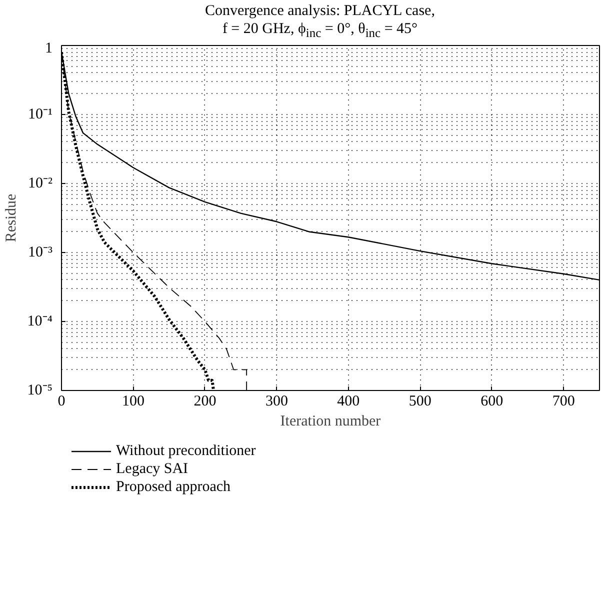 Image resolution: width=614 pixels, height=605 pixels. I want to click on y-axis-title: Residue, so click(11, 217).